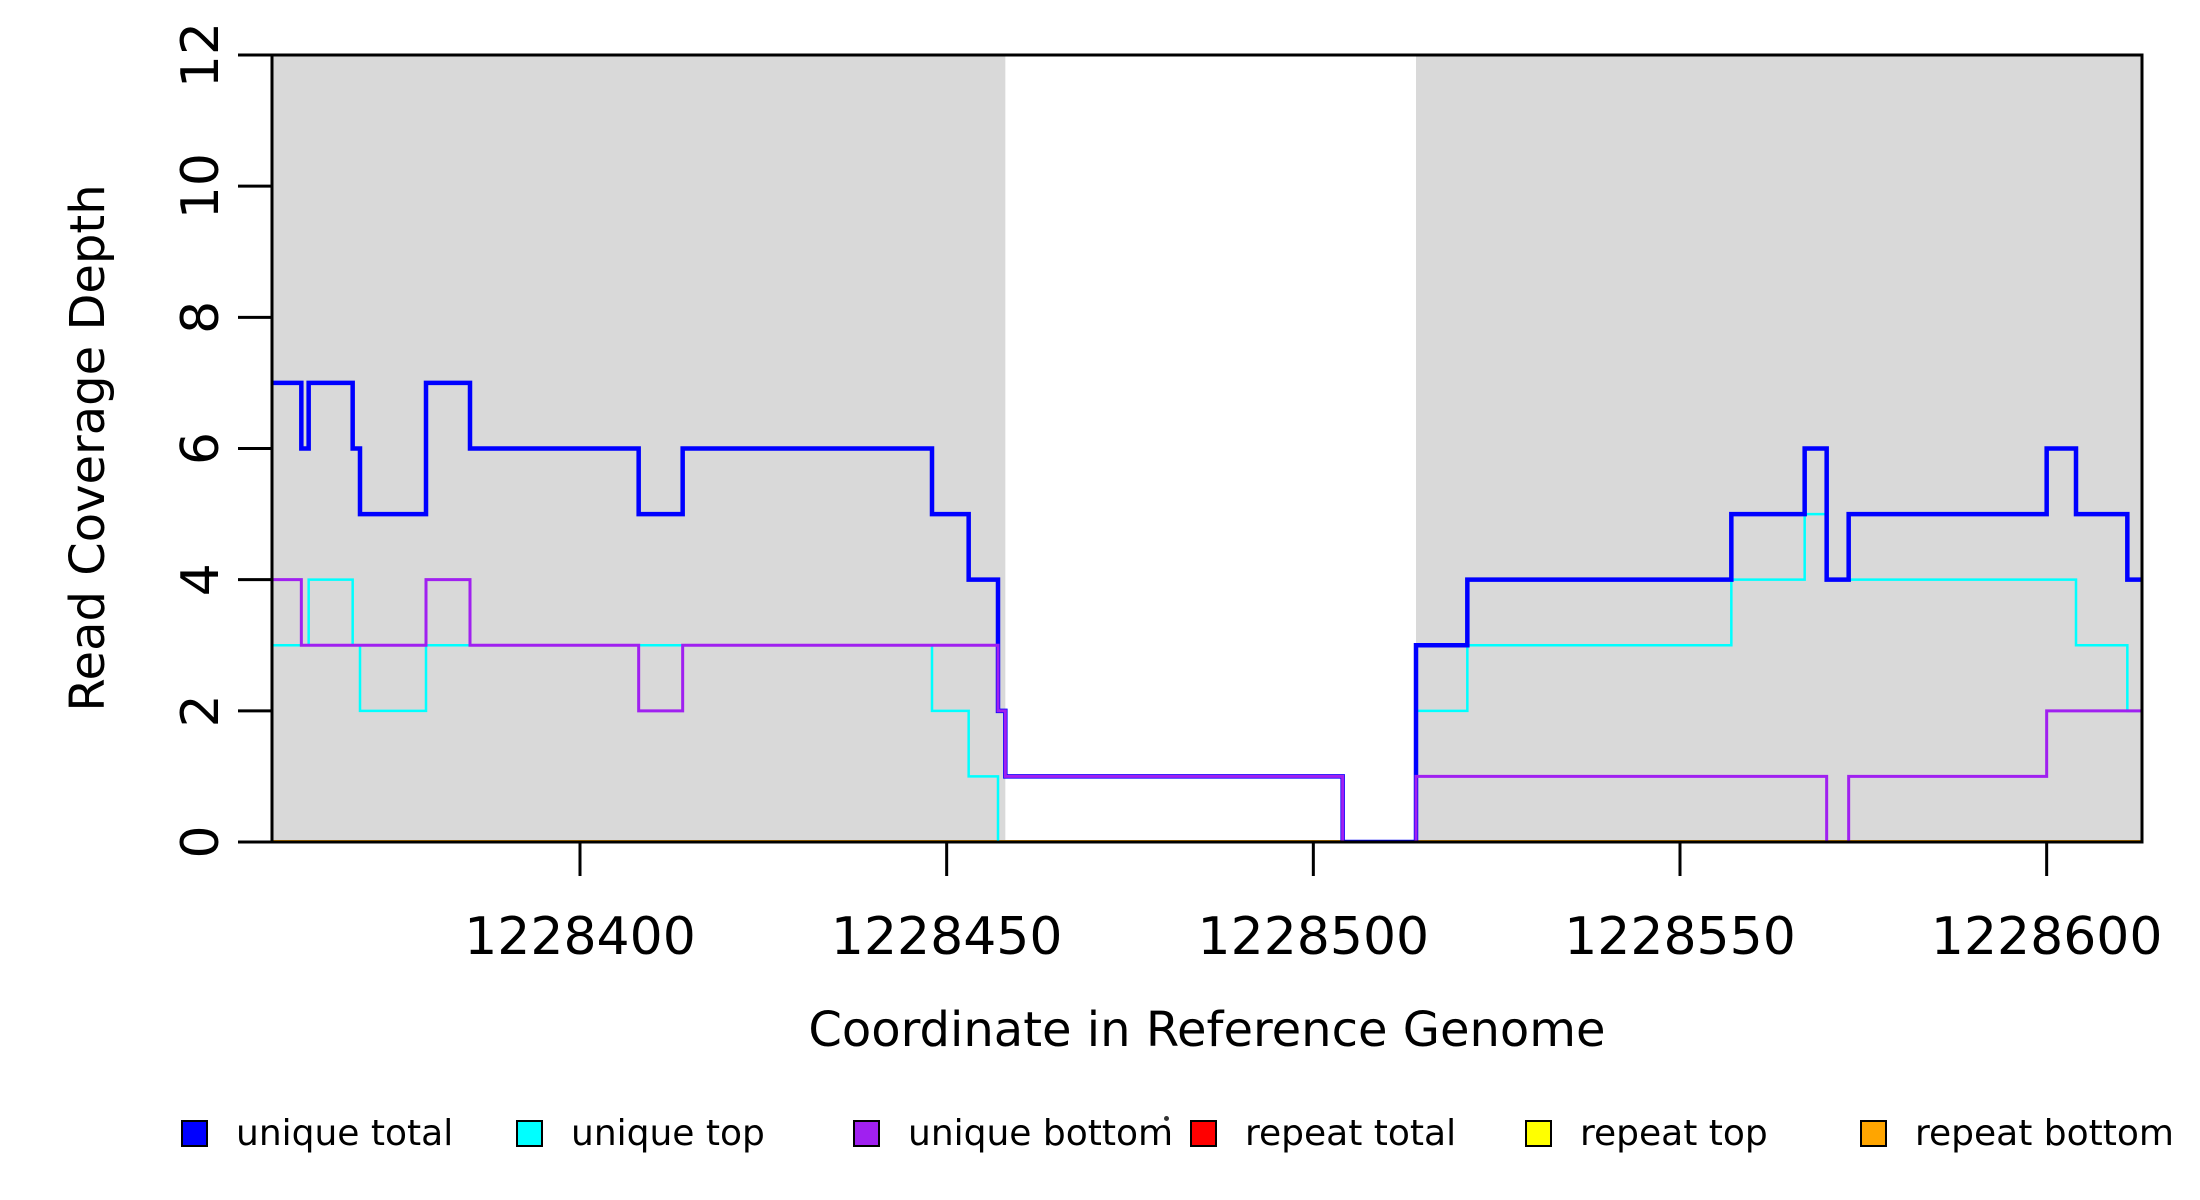 The image size is (2200, 1200). What do you see at coordinates (1680, 937) in the screenshot?
I see `x-tick-label: 1228550` at bounding box center [1680, 937].